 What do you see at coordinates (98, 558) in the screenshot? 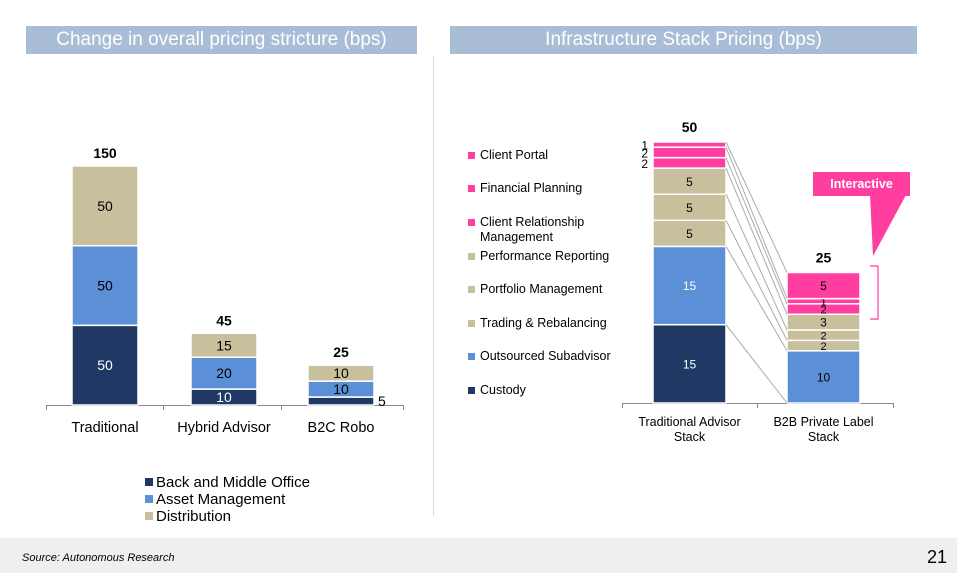
I see `source-note: Source: Autonomous Research` at bounding box center [98, 558].